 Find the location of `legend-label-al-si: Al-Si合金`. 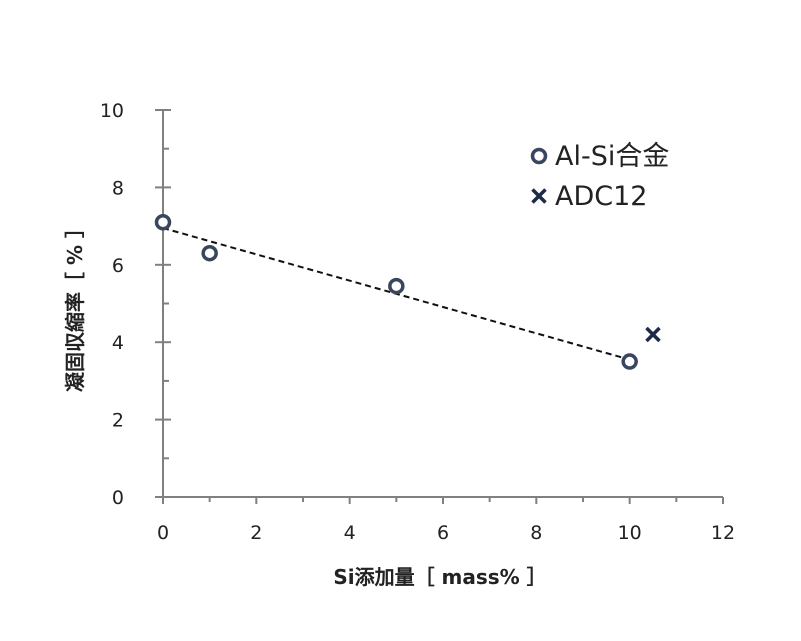

legend-label-al-si: Al-Si合金 is located at coordinates (612, 156).